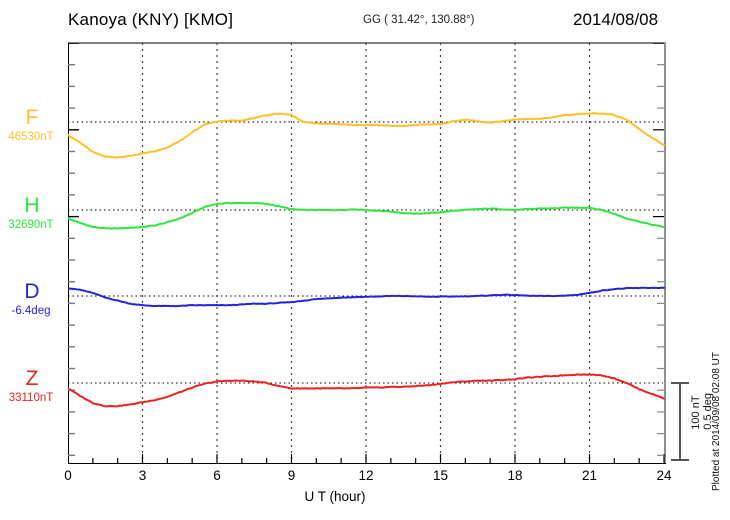 The image size is (730, 520). Describe the element at coordinates (31, 137) in the screenshot. I see `component-baseline-value-f: 46530nT` at that location.